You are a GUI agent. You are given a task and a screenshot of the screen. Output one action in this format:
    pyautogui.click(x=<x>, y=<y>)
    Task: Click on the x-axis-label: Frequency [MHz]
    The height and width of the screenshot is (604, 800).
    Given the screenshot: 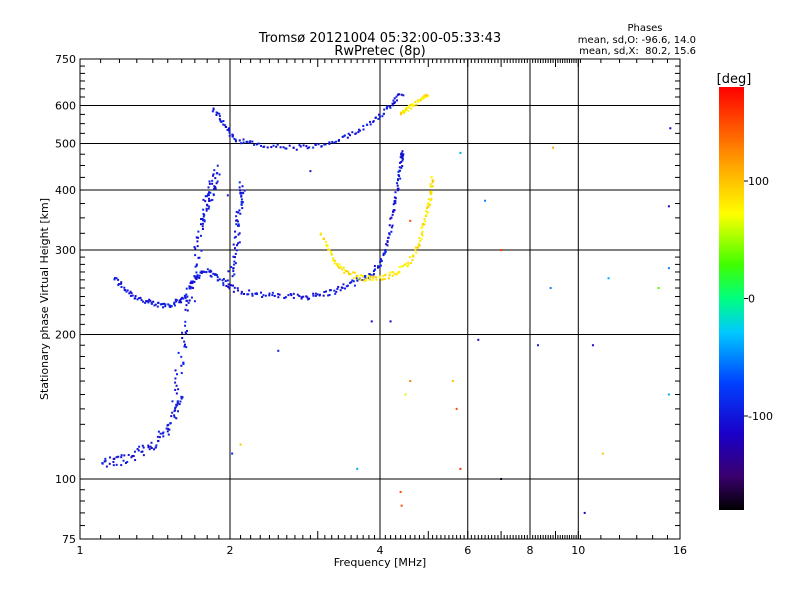 What is the action you would take?
    pyautogui.click(x=380, y=562)
    